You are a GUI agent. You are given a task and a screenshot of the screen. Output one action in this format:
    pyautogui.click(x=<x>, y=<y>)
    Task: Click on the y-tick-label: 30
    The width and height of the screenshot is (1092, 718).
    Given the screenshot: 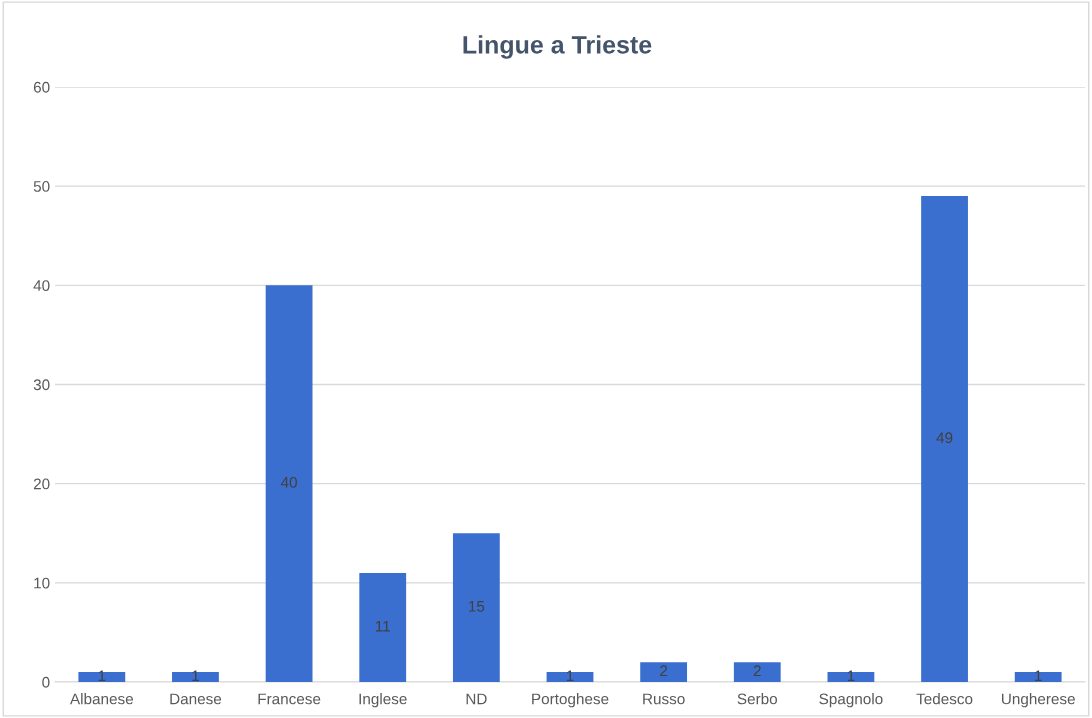 What is the action you would take?
    pyautogui.click(x=41, y=385)
    